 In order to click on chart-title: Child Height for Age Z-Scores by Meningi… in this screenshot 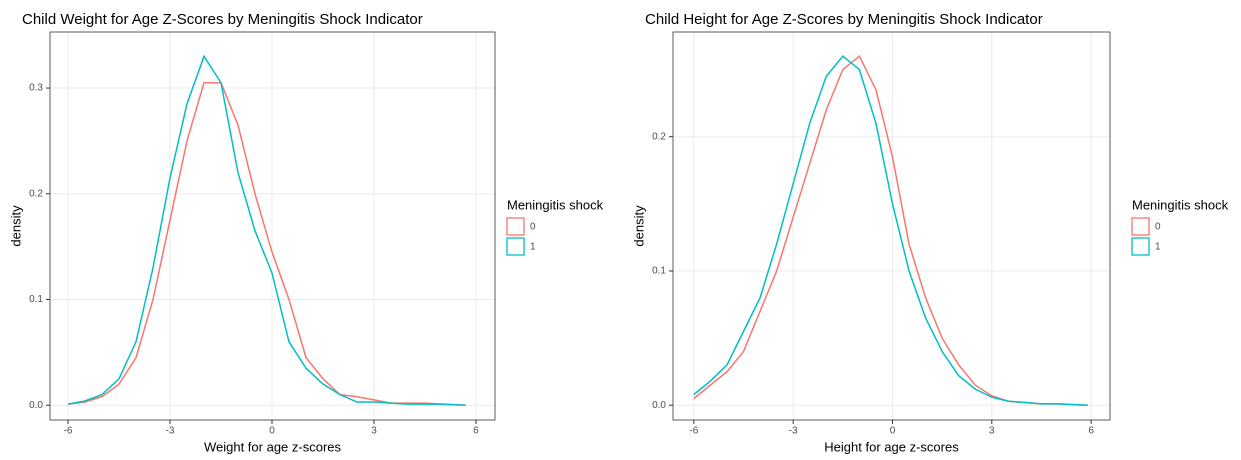, I will do `click(844, 19)`.